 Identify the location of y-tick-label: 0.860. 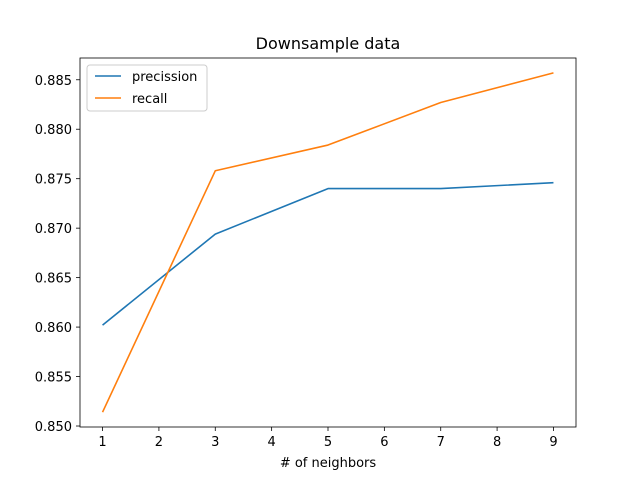
(53, 328).